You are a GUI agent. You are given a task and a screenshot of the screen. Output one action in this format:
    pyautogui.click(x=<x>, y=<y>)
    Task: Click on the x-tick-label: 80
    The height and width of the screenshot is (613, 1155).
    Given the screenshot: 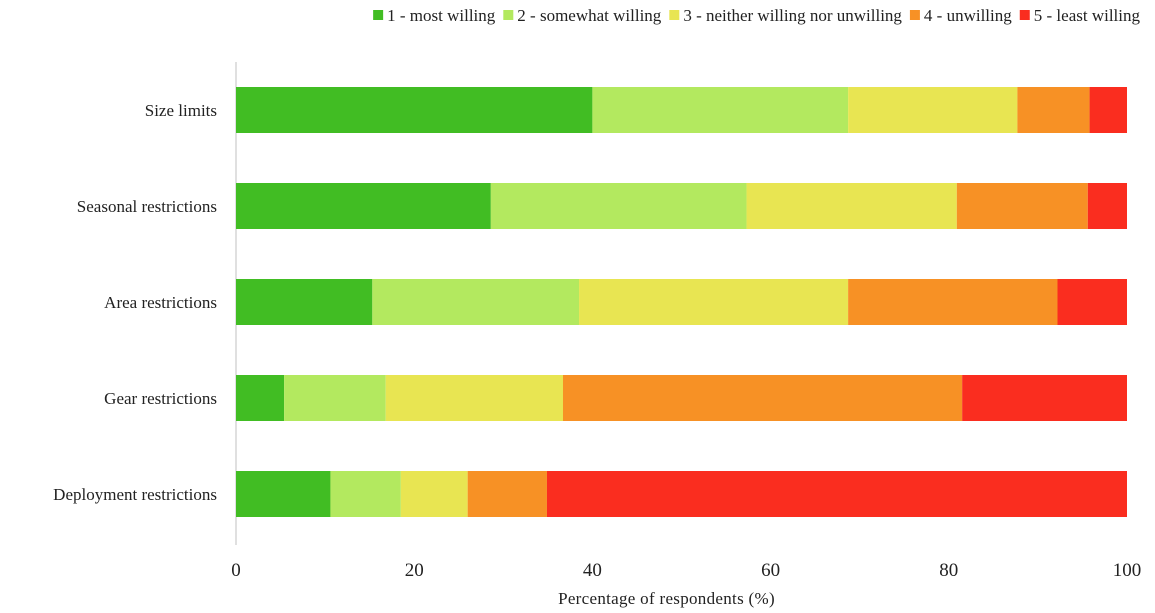 What is the action you would take?
    pyautogui.click(x=948, y=570)
    